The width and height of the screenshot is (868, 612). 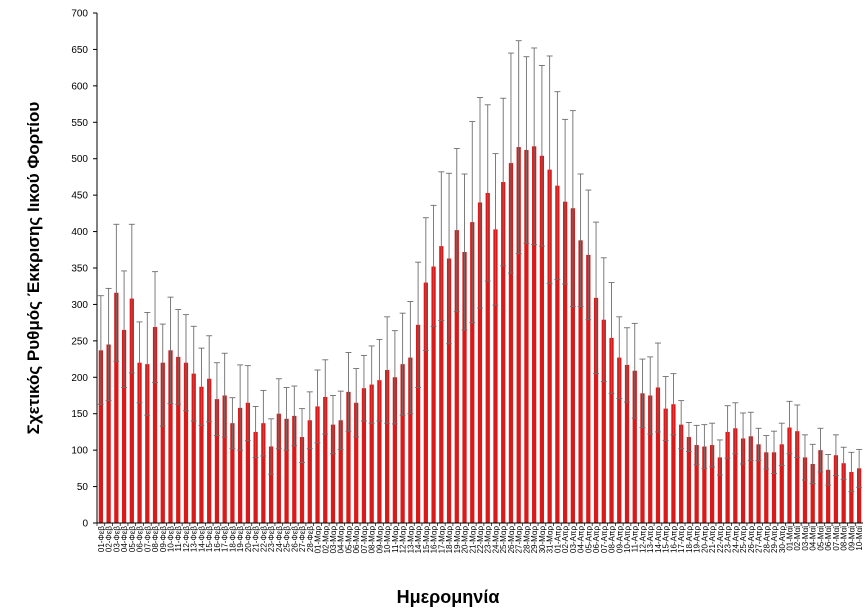 I want to click on x-tick-label: 02-Φεβ, so click(x=109, y=539).